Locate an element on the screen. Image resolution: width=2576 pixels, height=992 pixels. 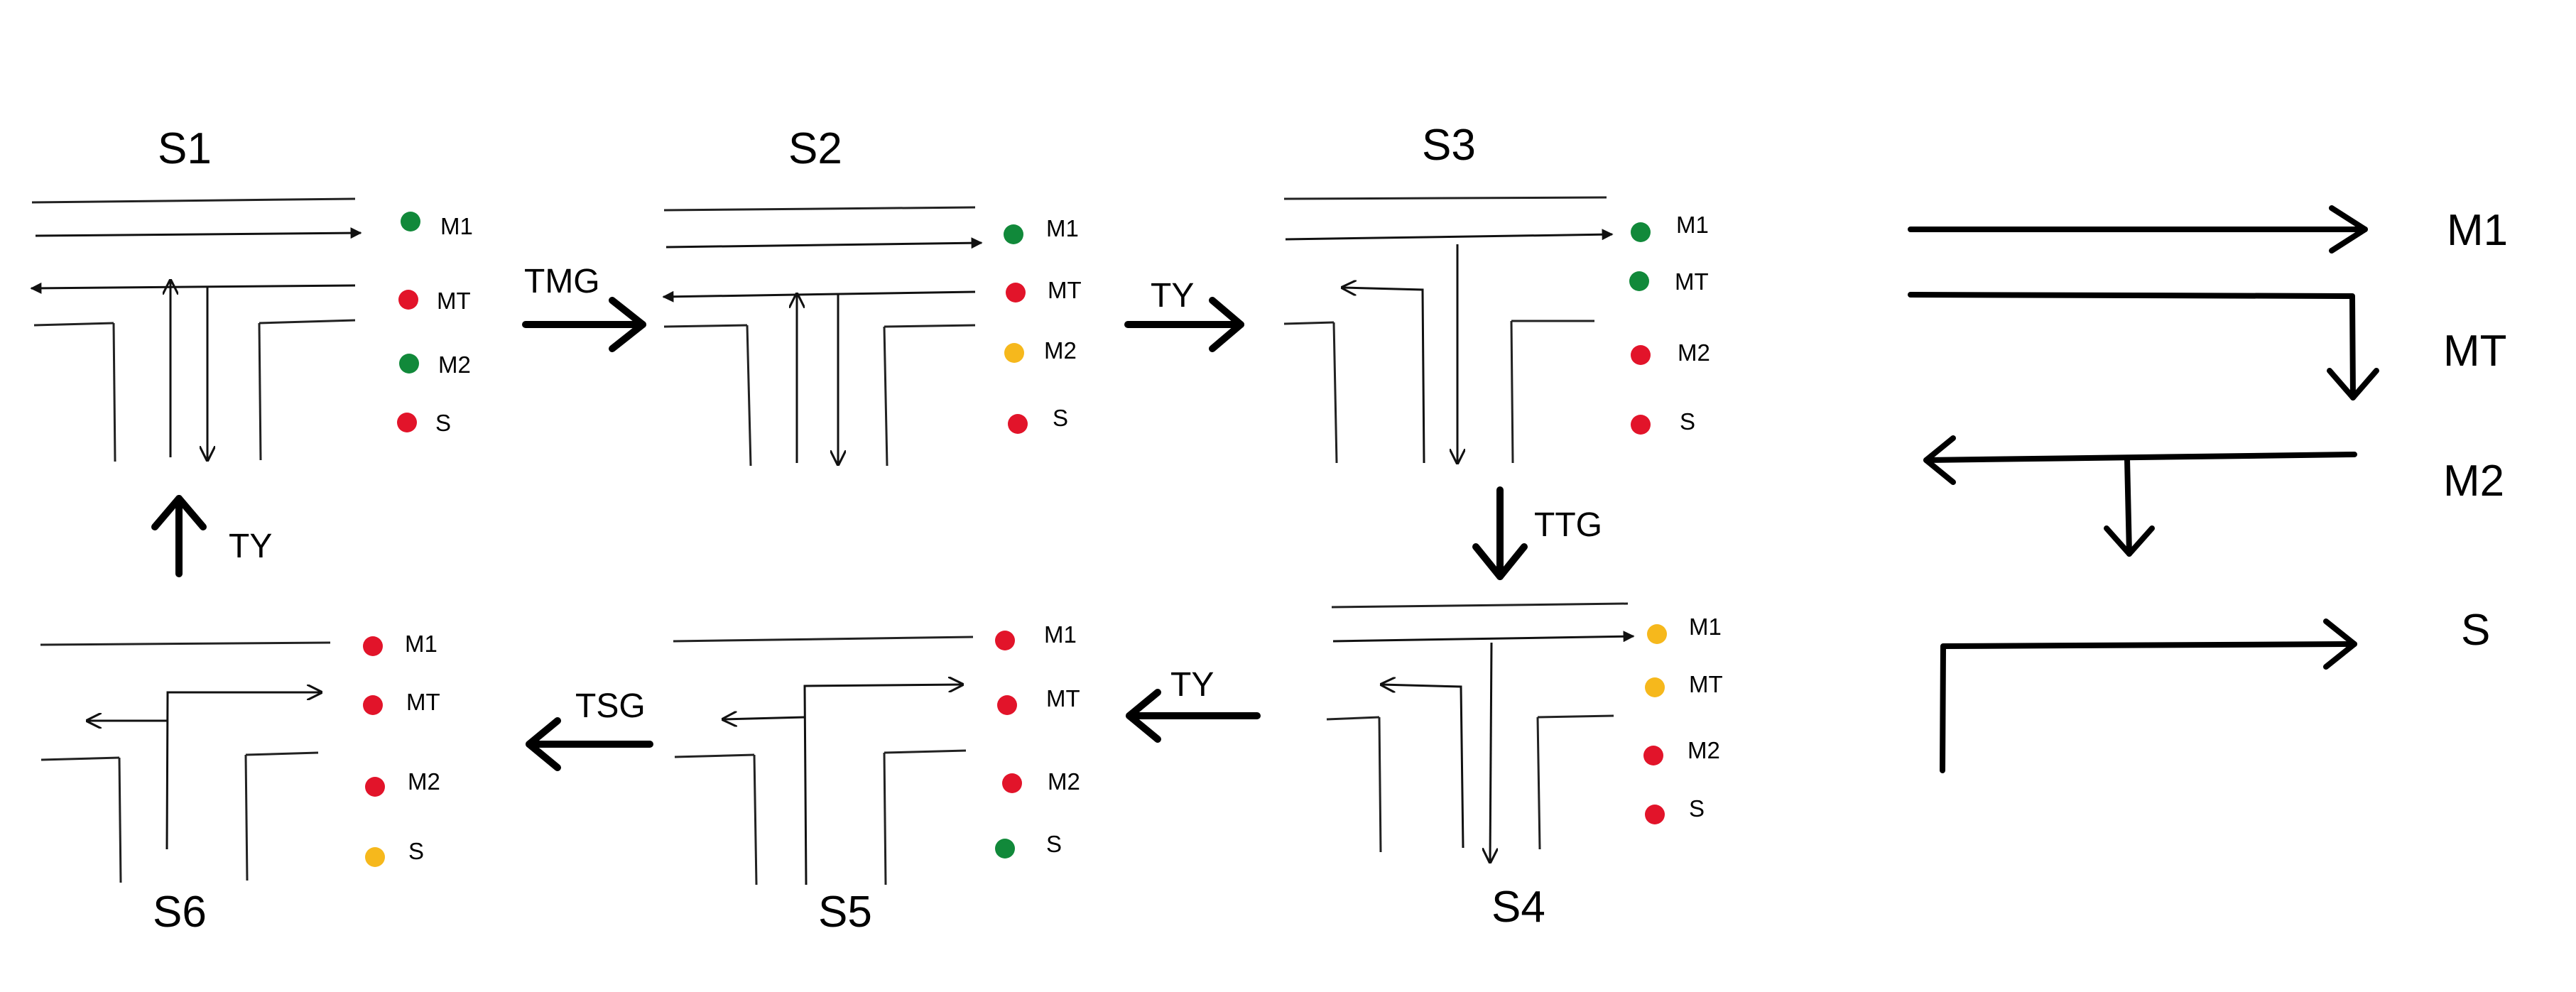
state-title-s4: S4 is located at coordinates (1518, 907).